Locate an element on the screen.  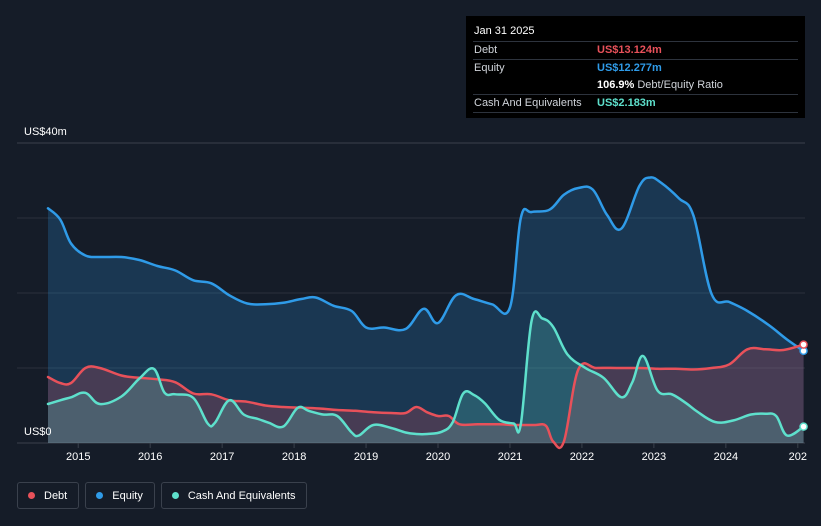
tooltip-ratio-value: 106.9% is located at coordinates (616, 85).